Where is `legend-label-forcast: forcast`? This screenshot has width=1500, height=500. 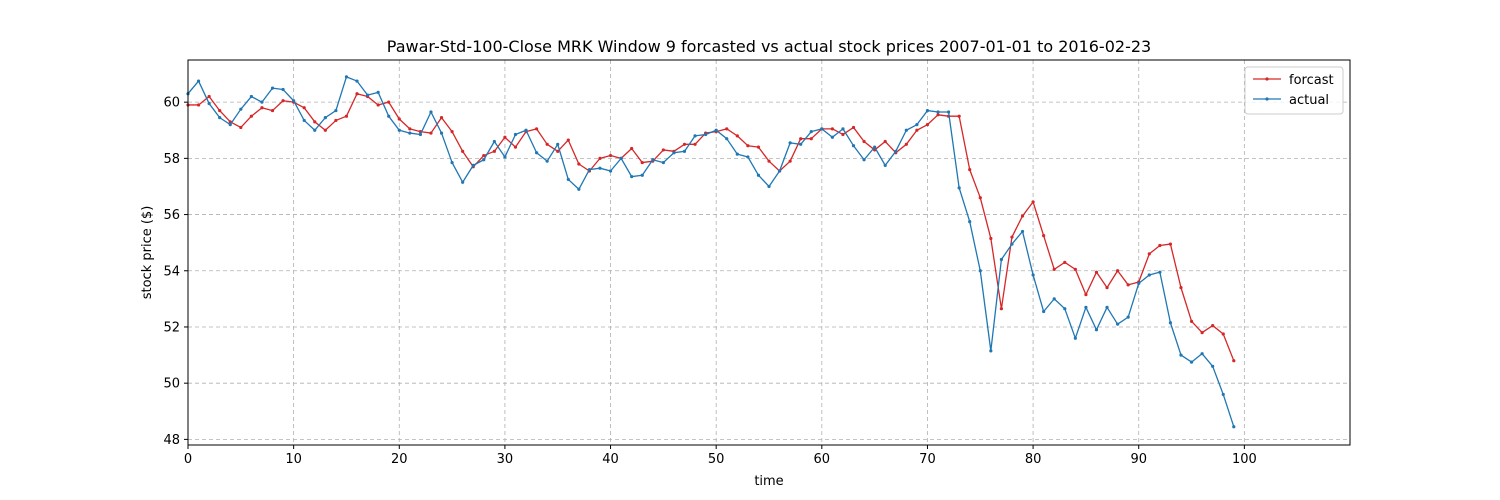
legend-label-forcast: forcast is located at coordinates (1311, 80).